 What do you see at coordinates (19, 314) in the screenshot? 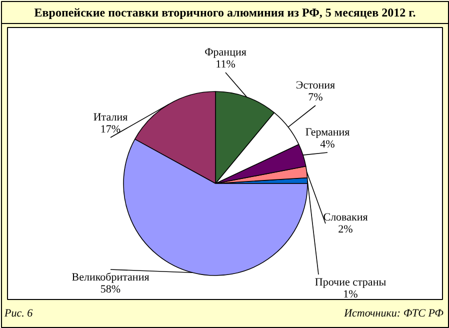
I see `text: Рис. 6` at bounding box center [19, 314].